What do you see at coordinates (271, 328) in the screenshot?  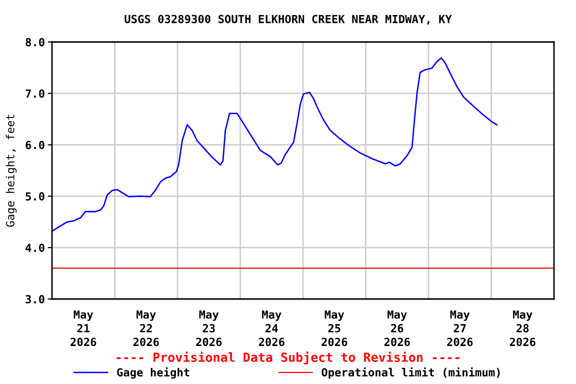 I see `x-tick-label: May 24 2026` at bounding box center [271, 328].